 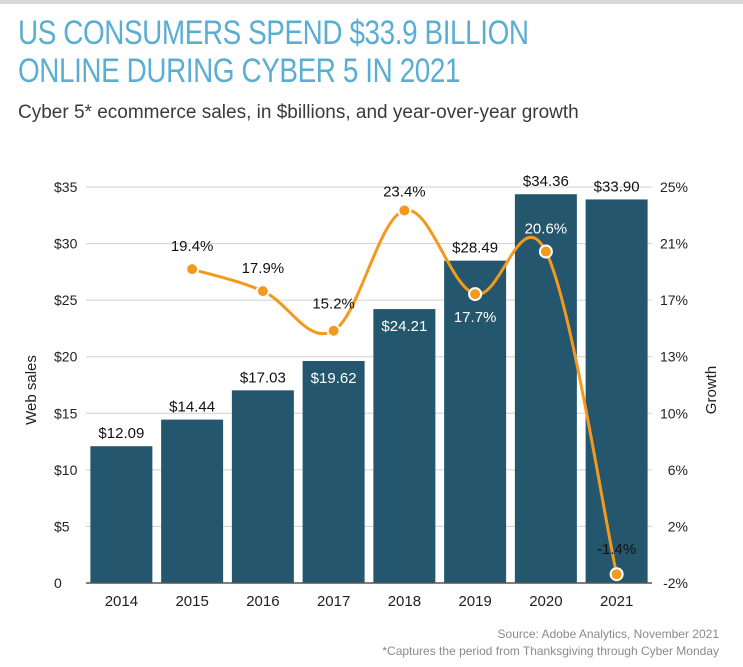 What do you see at coordinates (66, 357) in the screenshot?
I see `y-tick-label: $20` at bounding box center [66, 357].